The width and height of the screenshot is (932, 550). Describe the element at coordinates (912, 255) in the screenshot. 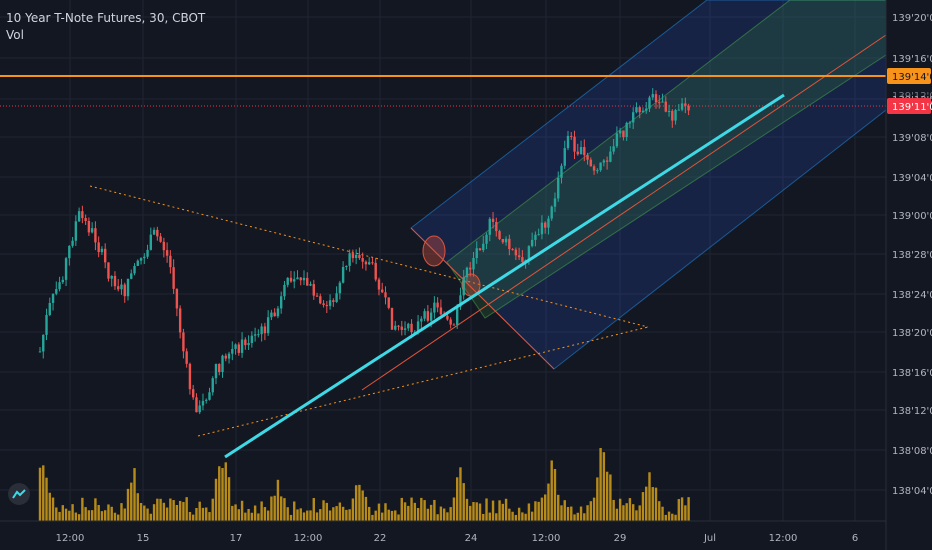

I see `y-tick-label: 138'28'0` at that location.